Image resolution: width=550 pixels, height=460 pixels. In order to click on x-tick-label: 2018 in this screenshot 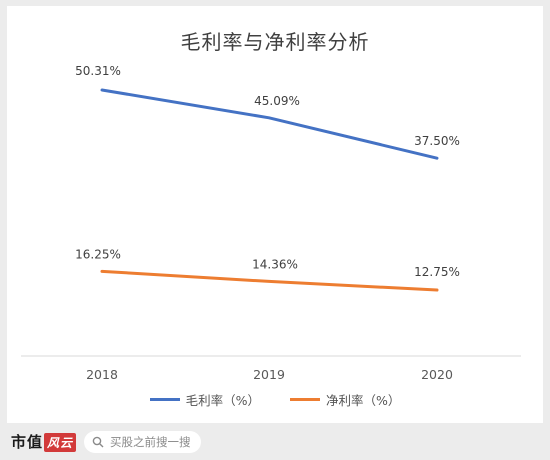, I will do `click(102, 374)`.